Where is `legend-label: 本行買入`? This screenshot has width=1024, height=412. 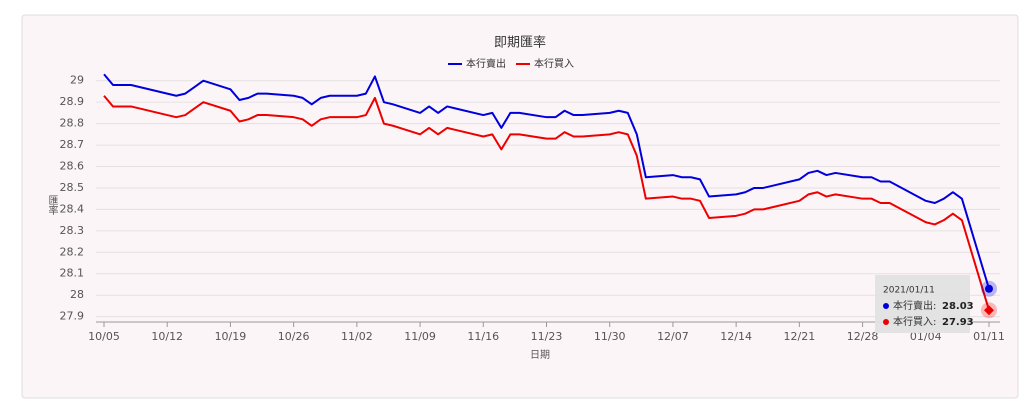 legend-label: 本行買入 is located at coordinates (554, 63).